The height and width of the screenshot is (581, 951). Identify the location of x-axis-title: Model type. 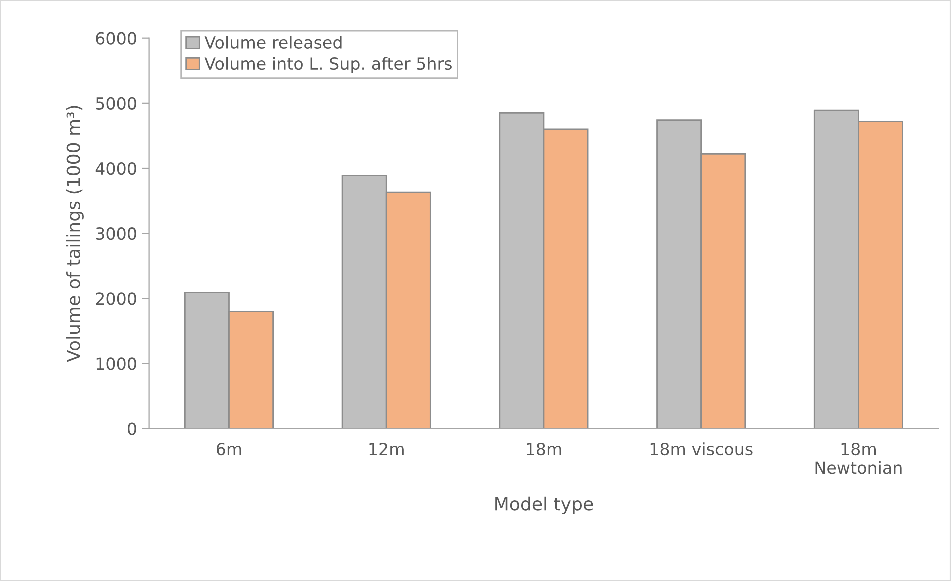
(545, 505).